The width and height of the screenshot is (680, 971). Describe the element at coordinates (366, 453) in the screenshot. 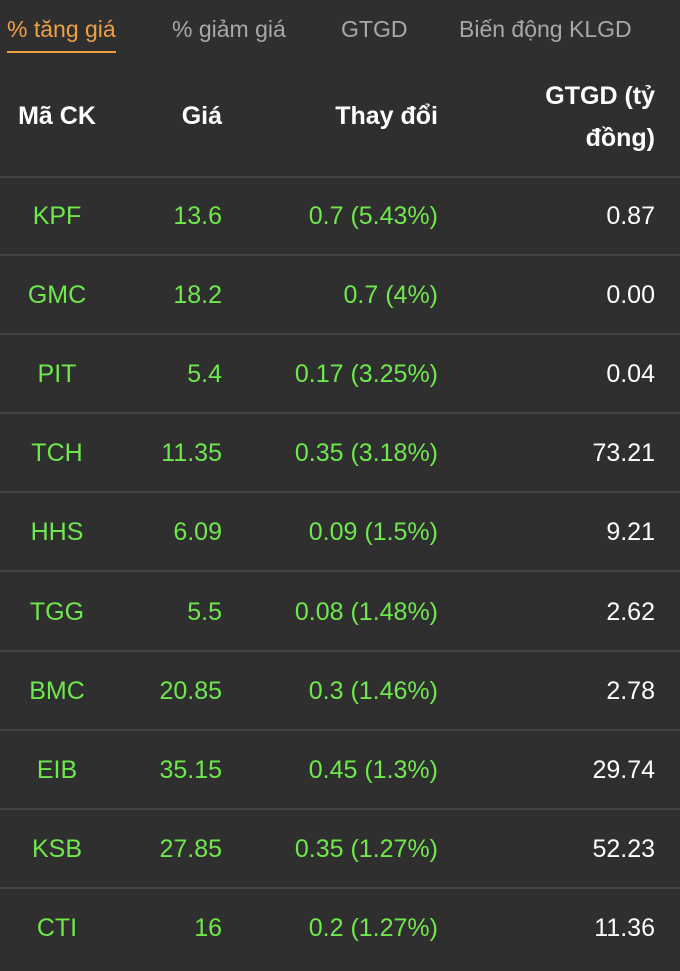

I see `change: 0.35 (3.18%)` at that location.